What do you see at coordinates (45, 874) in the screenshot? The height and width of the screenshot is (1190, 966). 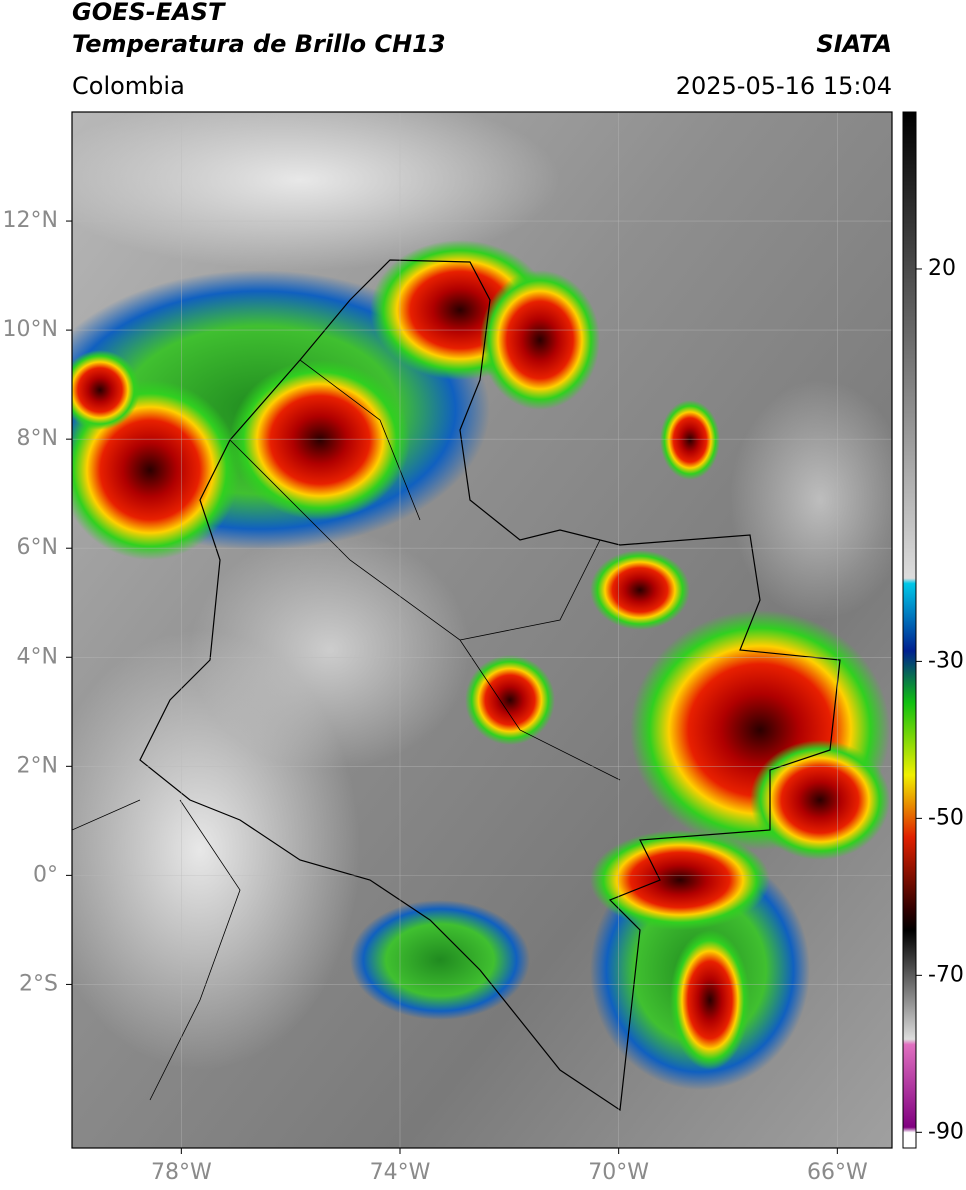 I see `y-tick-label: 0°` at bounding box center [45, 874].